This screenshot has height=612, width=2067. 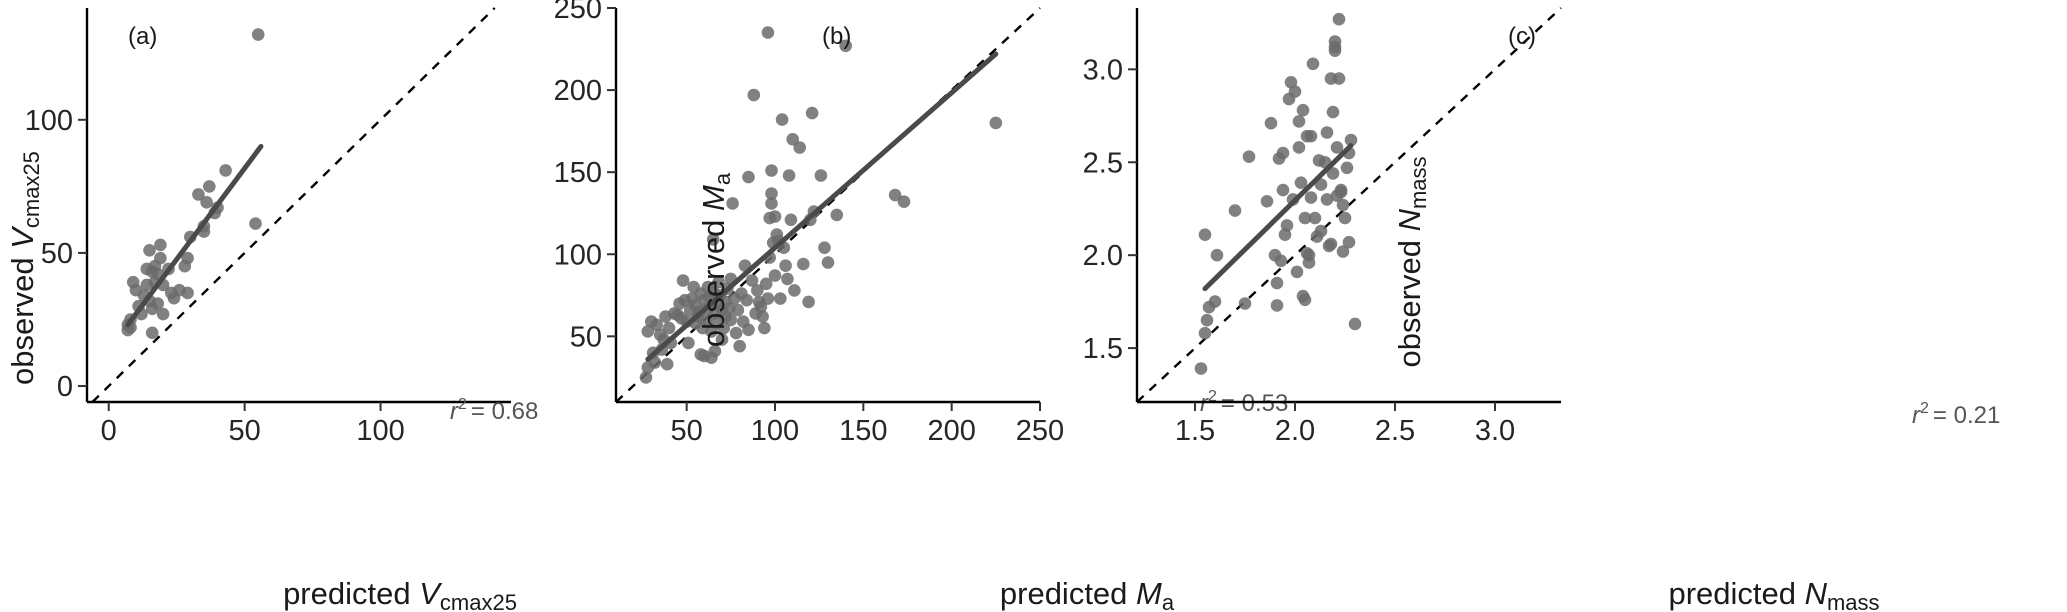 I want to click on panel-b-y-tick-label: 150, so click(x=578, y=173).